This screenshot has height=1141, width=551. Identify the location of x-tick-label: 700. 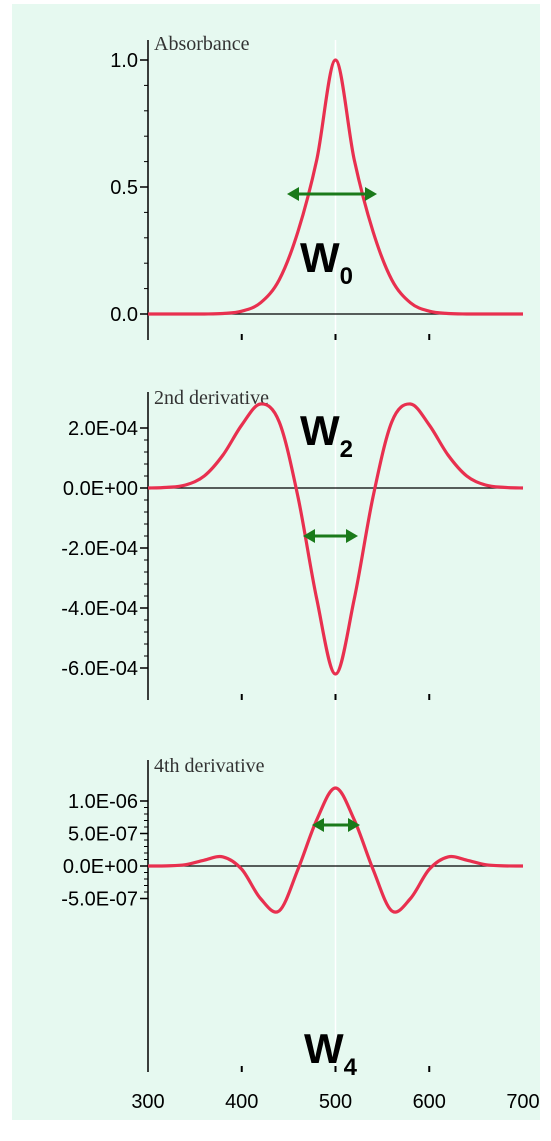
(522, 1102).